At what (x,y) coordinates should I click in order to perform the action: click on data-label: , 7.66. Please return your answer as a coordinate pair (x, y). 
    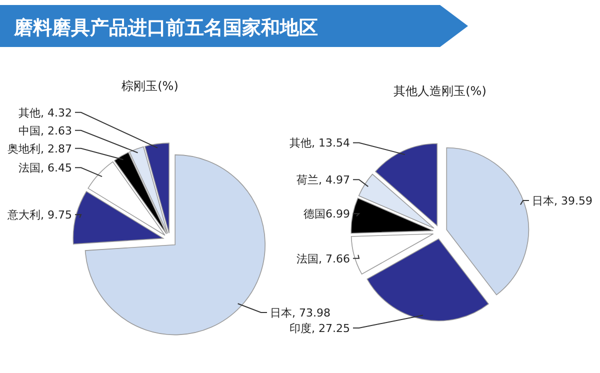
    Looking at the image, I should click on (334, 259).